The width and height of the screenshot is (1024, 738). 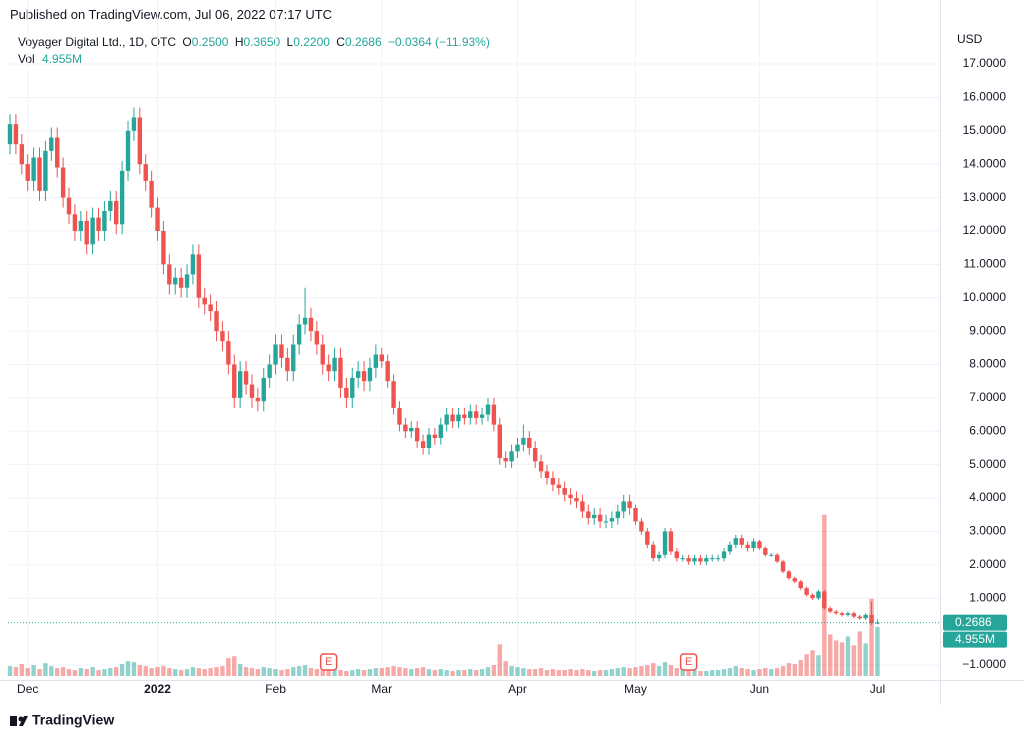 I want to click on y-tick-label: 17.0000, so click(x=985, y=63).